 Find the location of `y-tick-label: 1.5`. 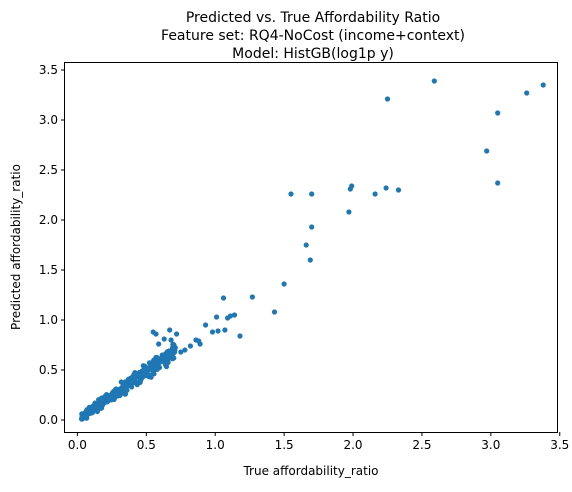

y-tick-label: 1.5 is located at coordinates (48, 270).